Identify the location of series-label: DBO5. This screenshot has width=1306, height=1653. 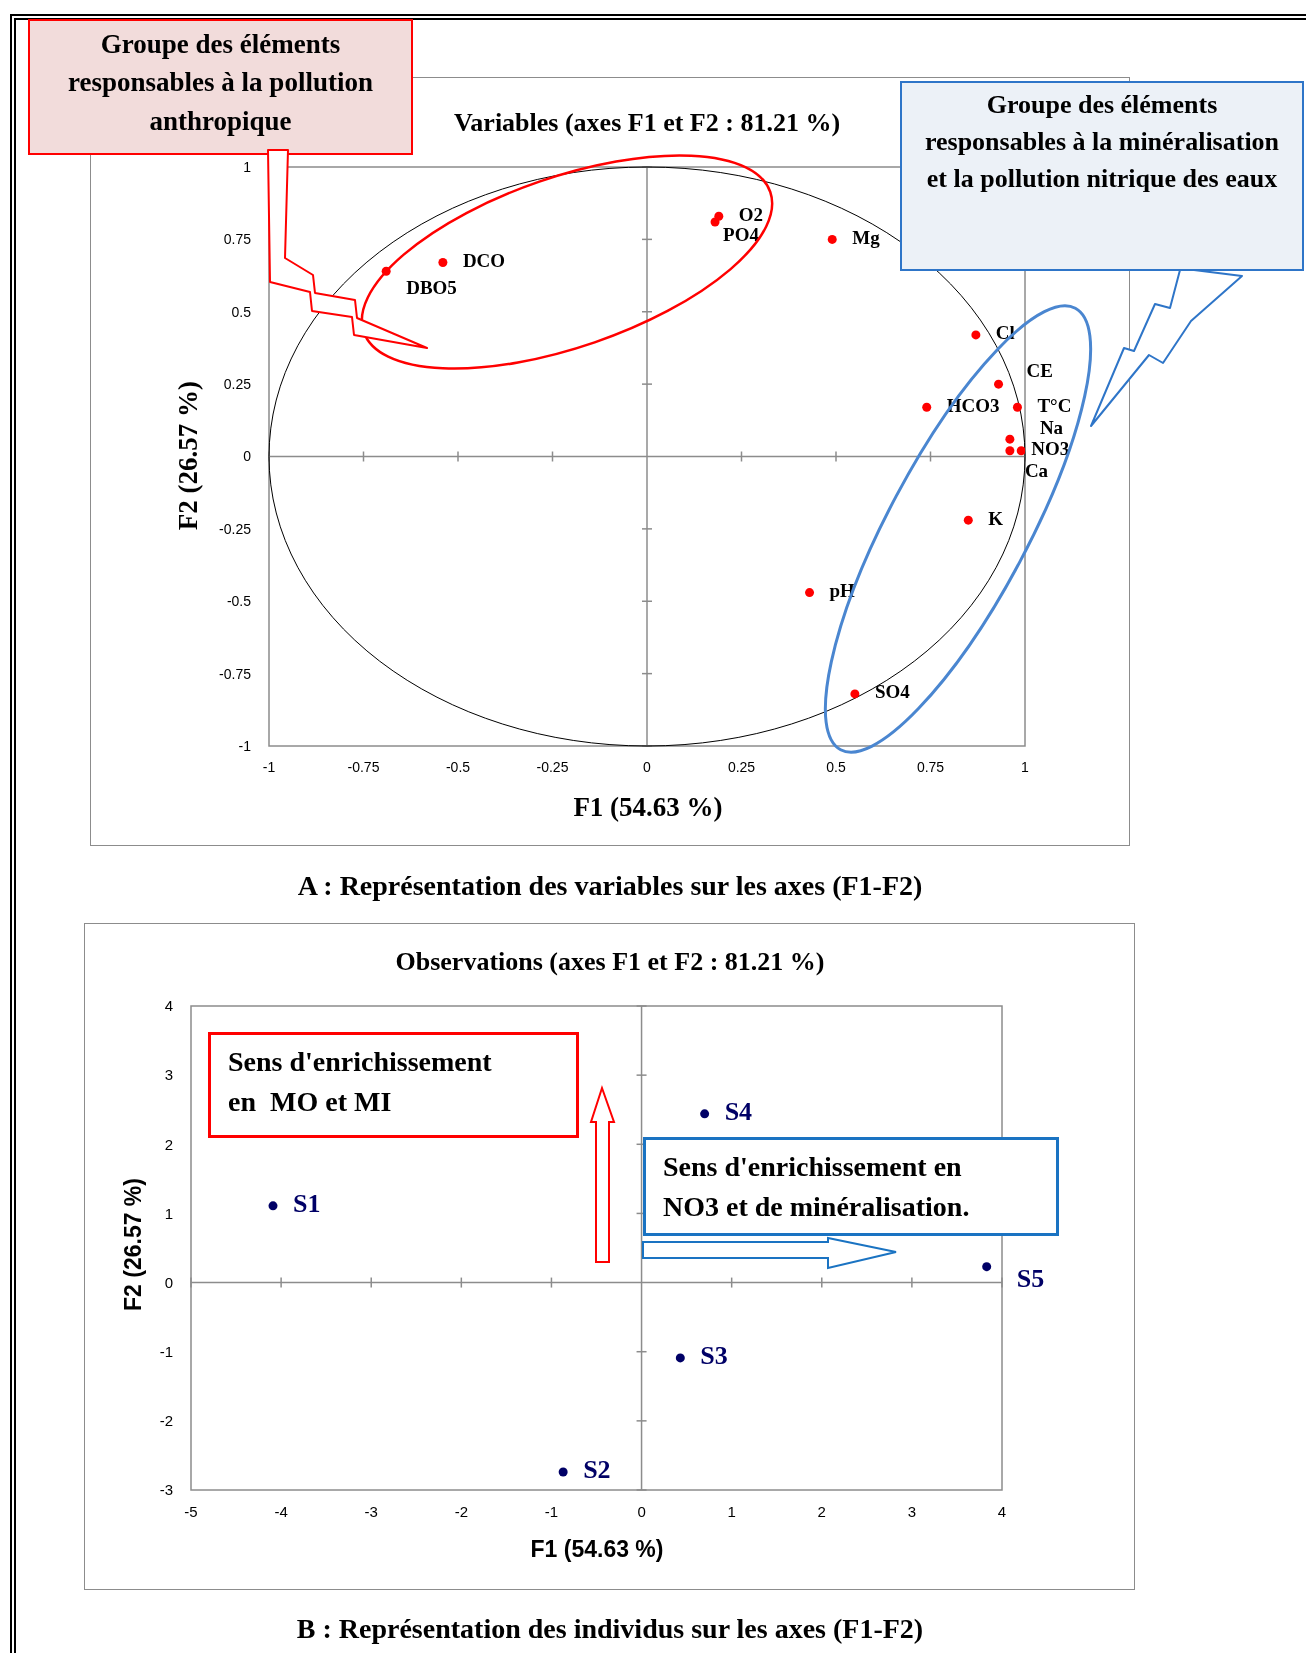
(431, 287).